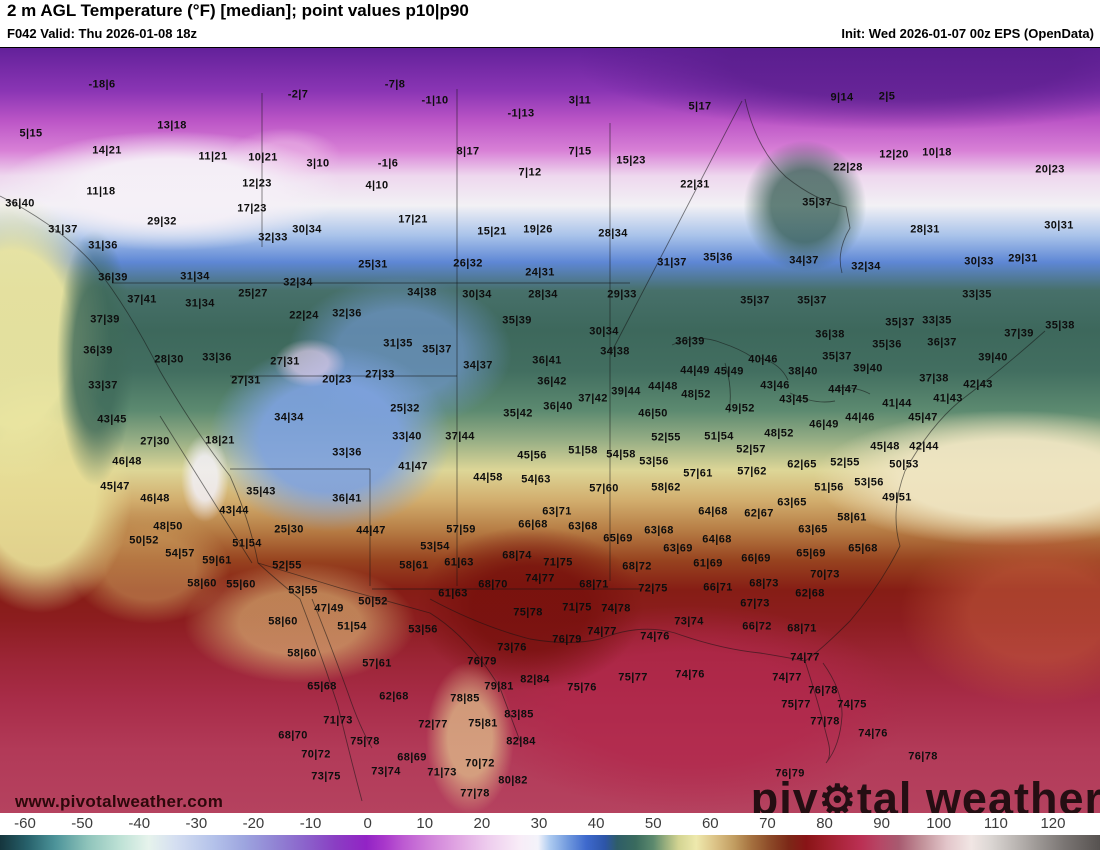  I want to click on colorbar-tick-label: 0, so click(367, 823).